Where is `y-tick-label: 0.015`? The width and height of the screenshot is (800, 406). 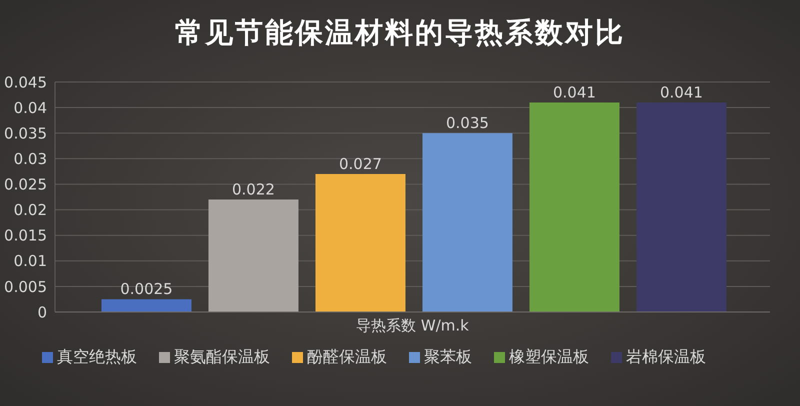
y-tick-label: 0.015 is located at coordinates (25, 235).